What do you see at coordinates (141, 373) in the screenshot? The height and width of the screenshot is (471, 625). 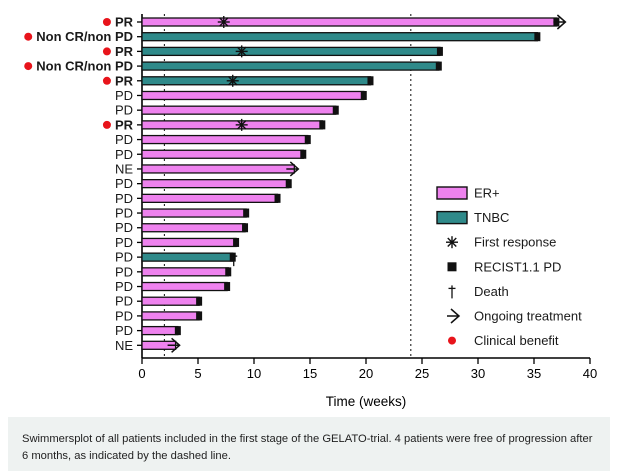 I see `x-tick-label: 0` at bounding box center [141, 373].